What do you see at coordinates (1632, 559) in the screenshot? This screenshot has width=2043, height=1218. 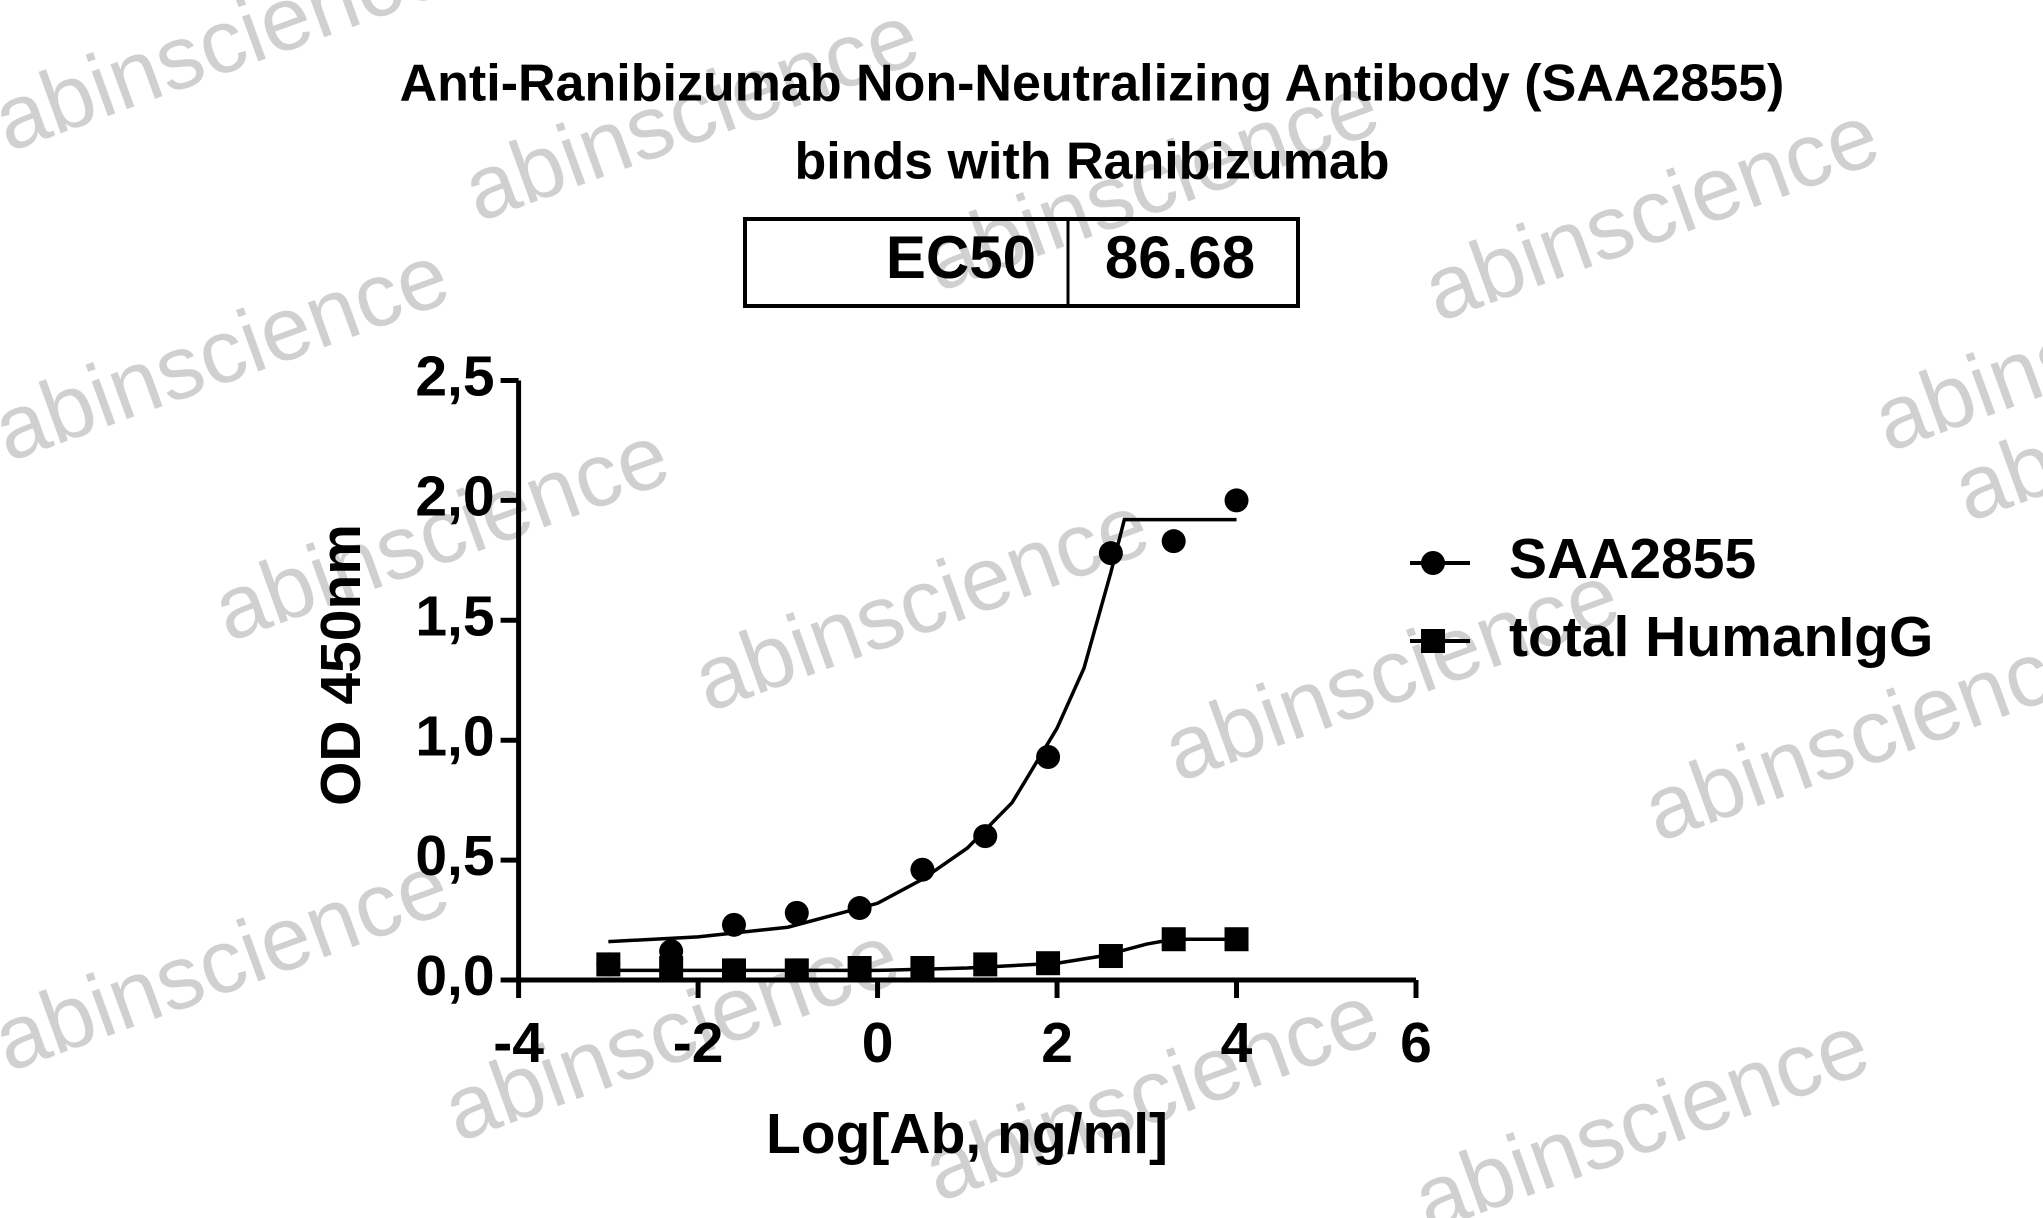 I see `legend-label: SAA2855` at bounding box center [1632, 559].